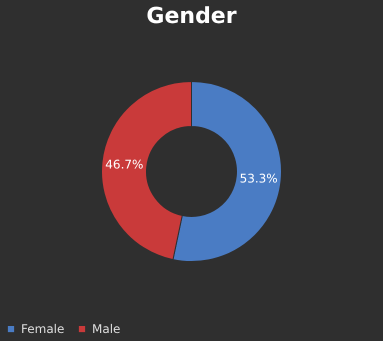 This screenshot has height=341, width=383. What do you see at coordinates (191, 16) in the screenshot?
I see `chart-title: Gender` at bounding box center [191, 16].